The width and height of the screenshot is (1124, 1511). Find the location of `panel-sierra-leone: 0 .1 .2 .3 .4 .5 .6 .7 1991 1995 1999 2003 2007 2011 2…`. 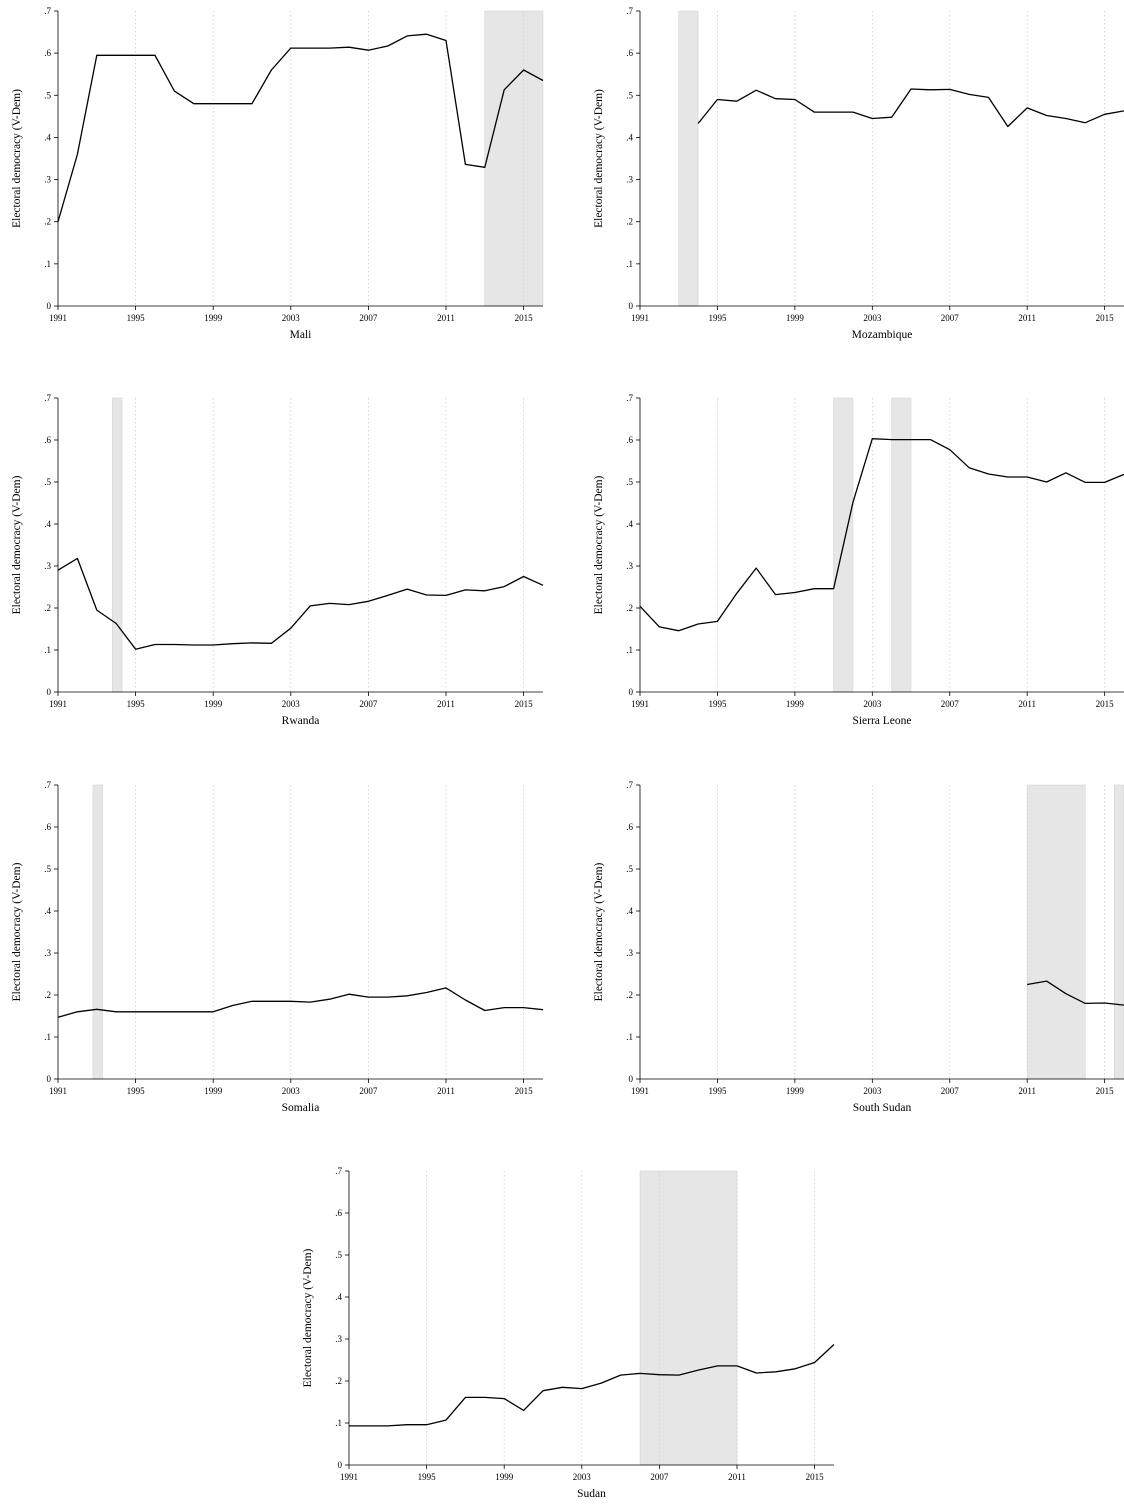

panel-sierra-leone: 0 .1 .2 .3 .4 .5 .6 .7 1991 1995 1999 2003 2007 2011 2… is located at coordinates (858, 560).